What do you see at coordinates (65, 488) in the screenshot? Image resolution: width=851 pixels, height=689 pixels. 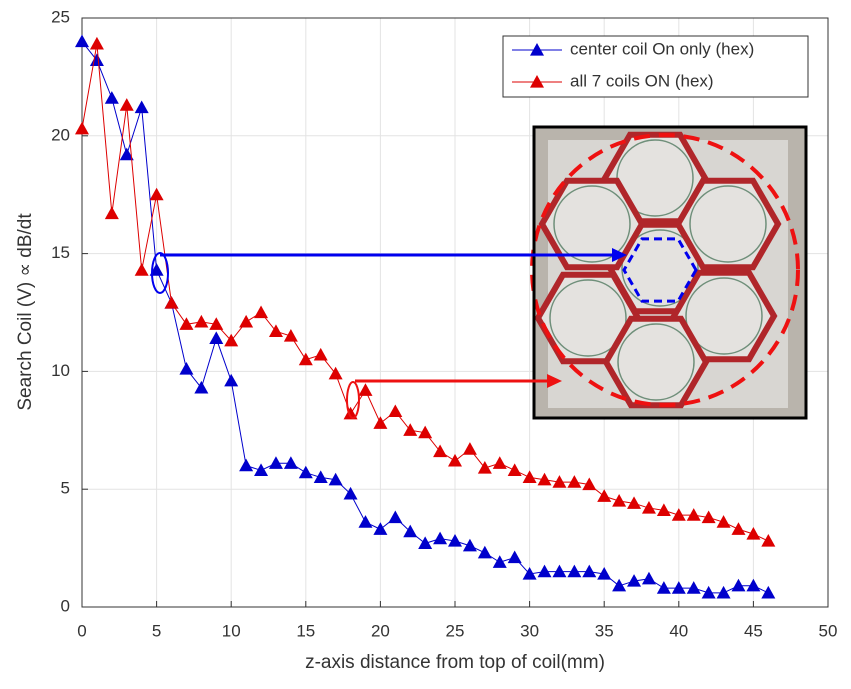 I see `y-tick-label: 5` at bounding box center [65, 488].